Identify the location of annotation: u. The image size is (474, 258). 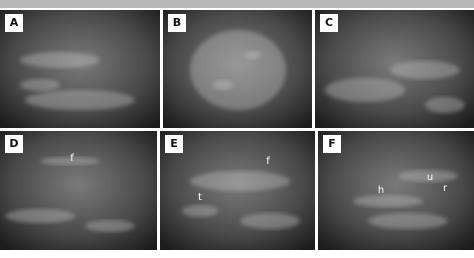
(430, 177).